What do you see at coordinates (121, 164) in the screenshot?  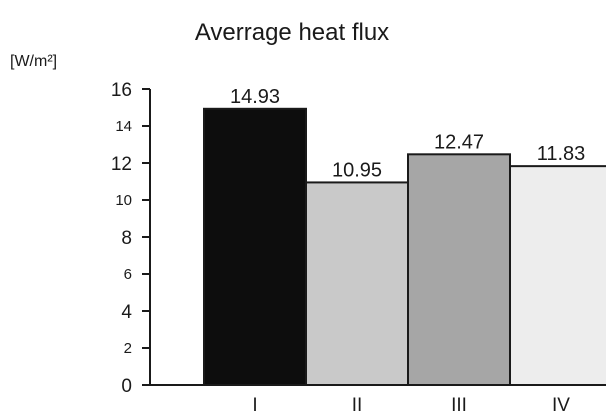 I see `y-tick-label: 12` at bounding box center [121, 164].